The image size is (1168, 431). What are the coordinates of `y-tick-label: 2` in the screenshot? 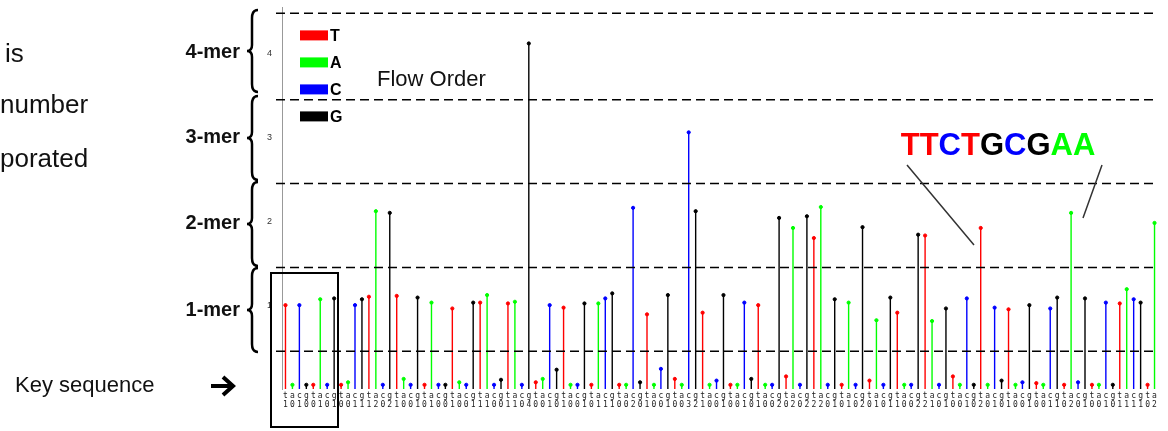 It's located at (269, 220).